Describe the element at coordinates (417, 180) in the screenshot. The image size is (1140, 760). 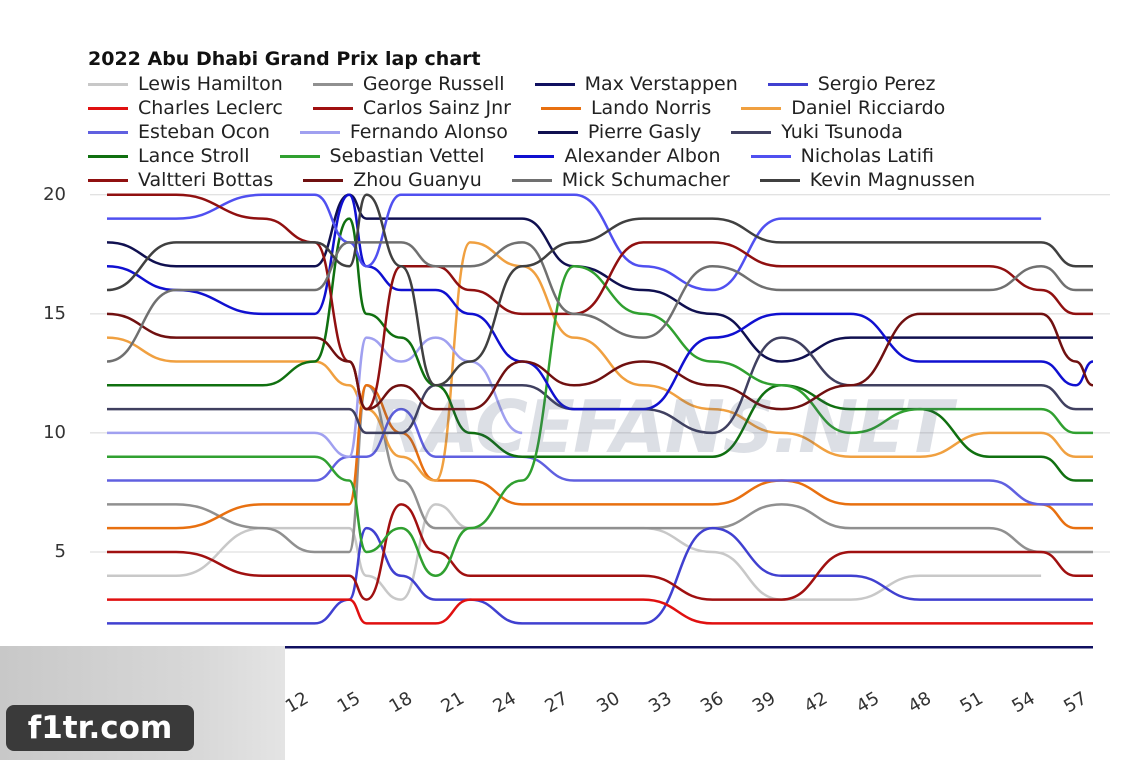
I see `legend-label: Zhou Guanyu` at that location.